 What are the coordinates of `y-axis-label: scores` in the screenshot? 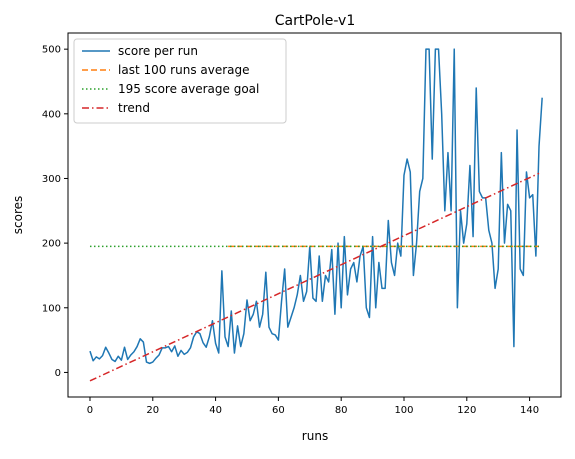 It's located at (18, 215).